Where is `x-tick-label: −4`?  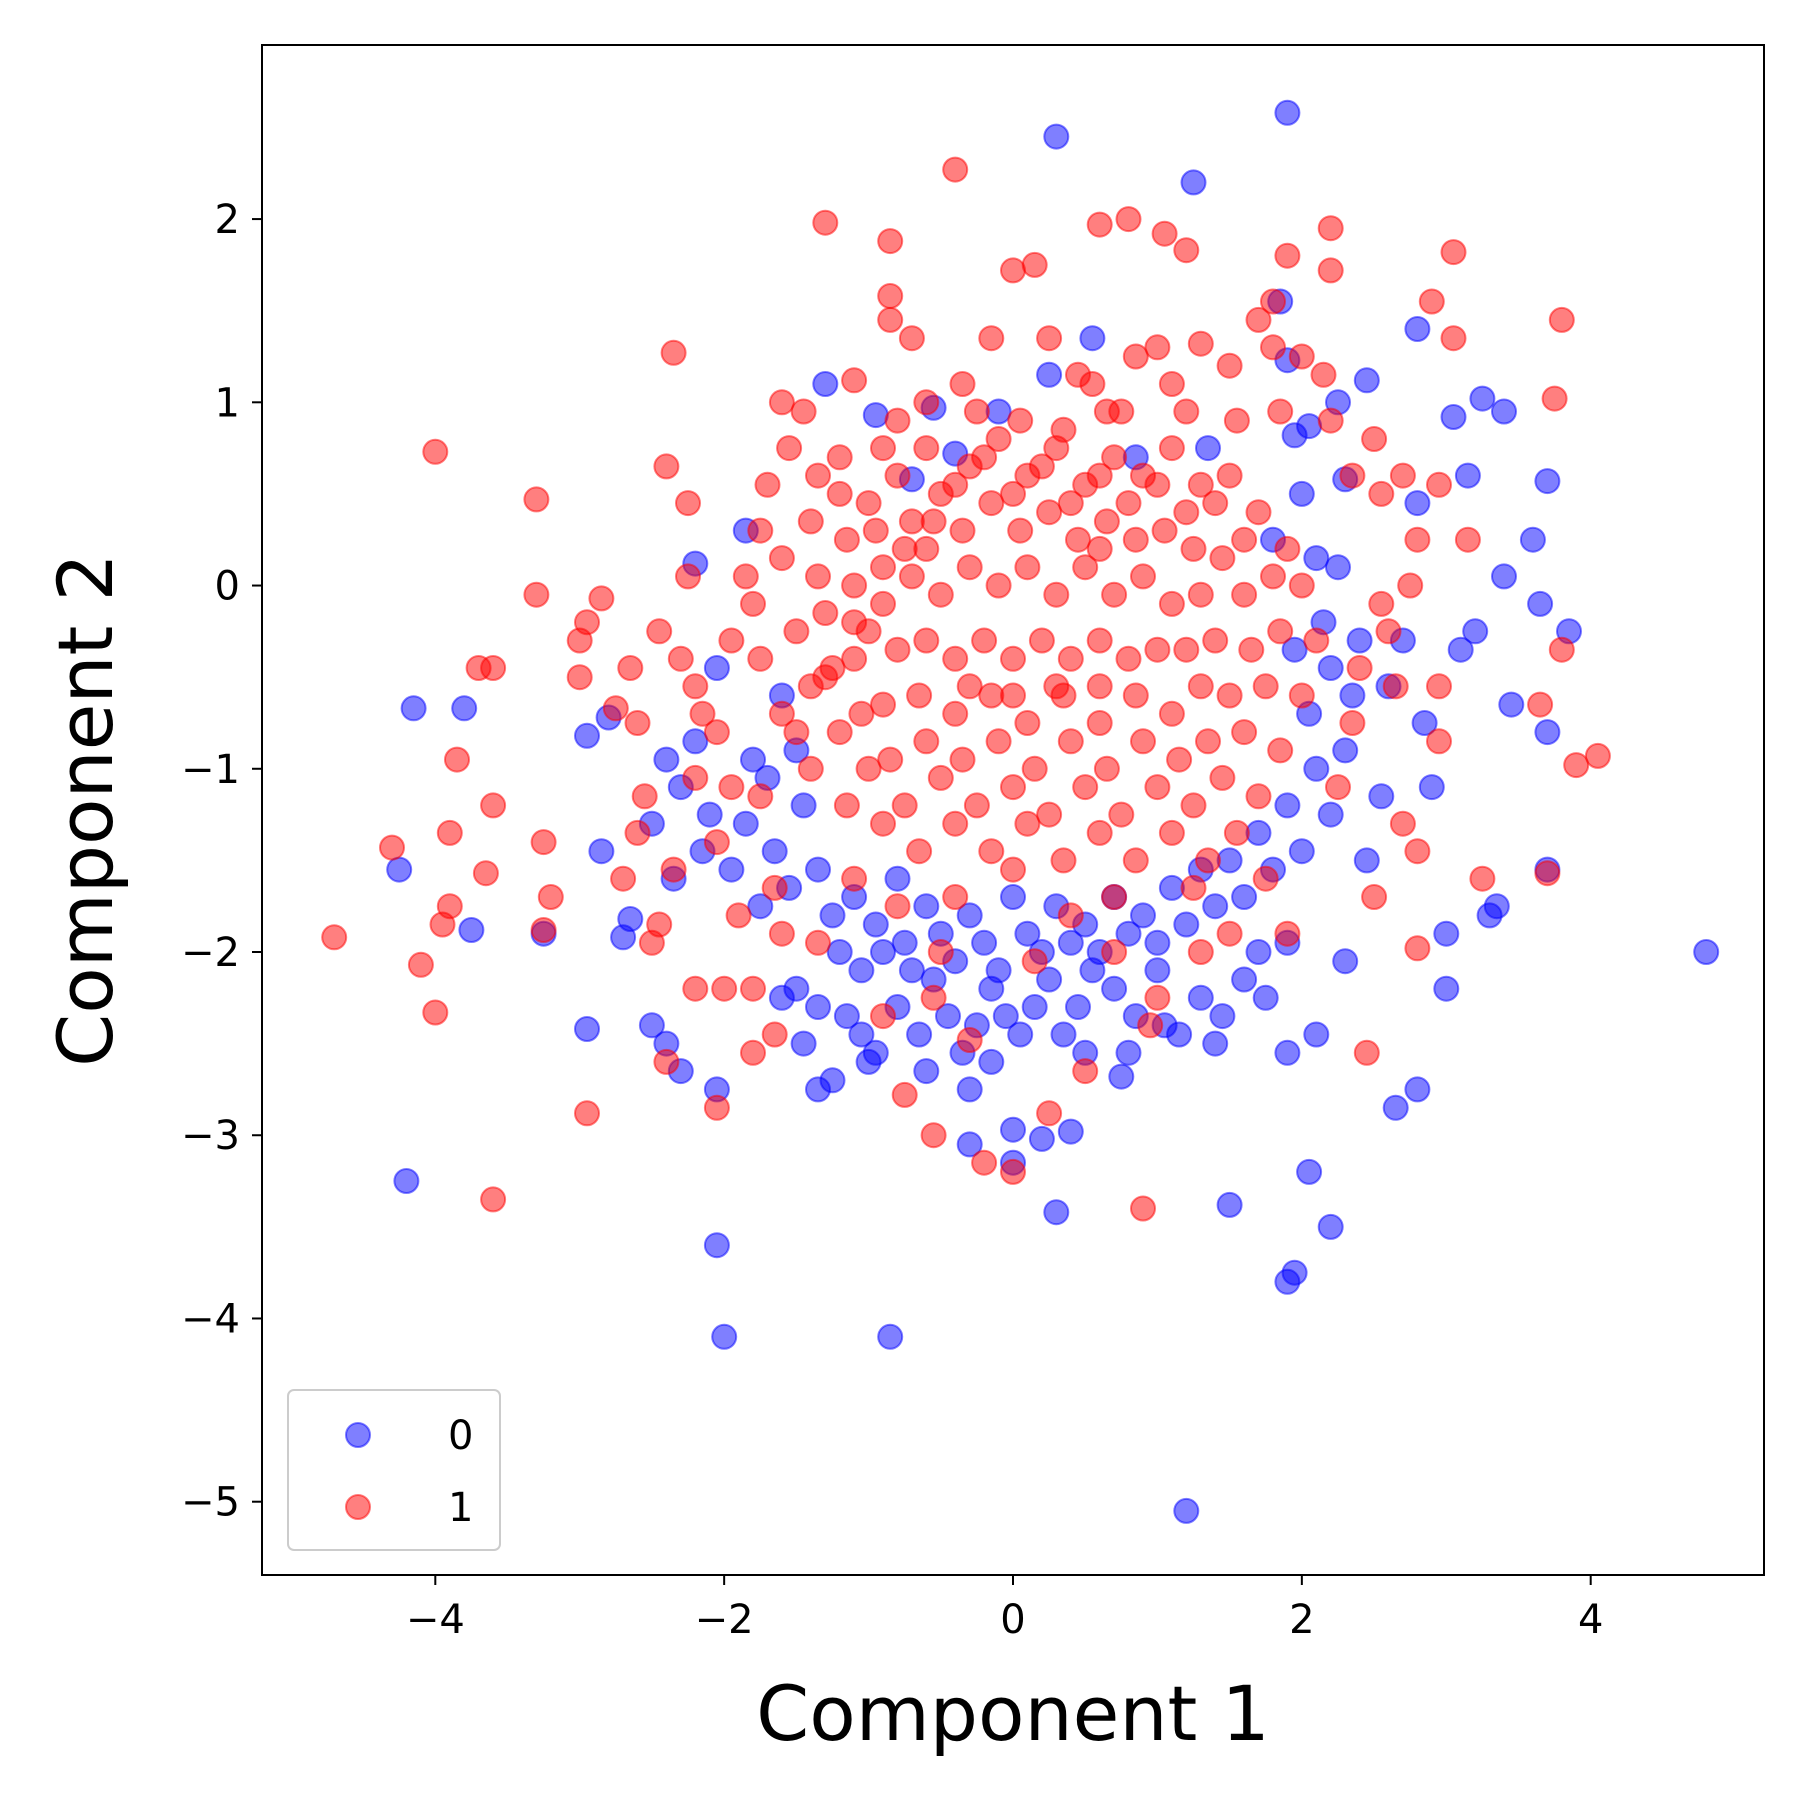
x-tick-label: −4 is located at coordinates (435, 1620).